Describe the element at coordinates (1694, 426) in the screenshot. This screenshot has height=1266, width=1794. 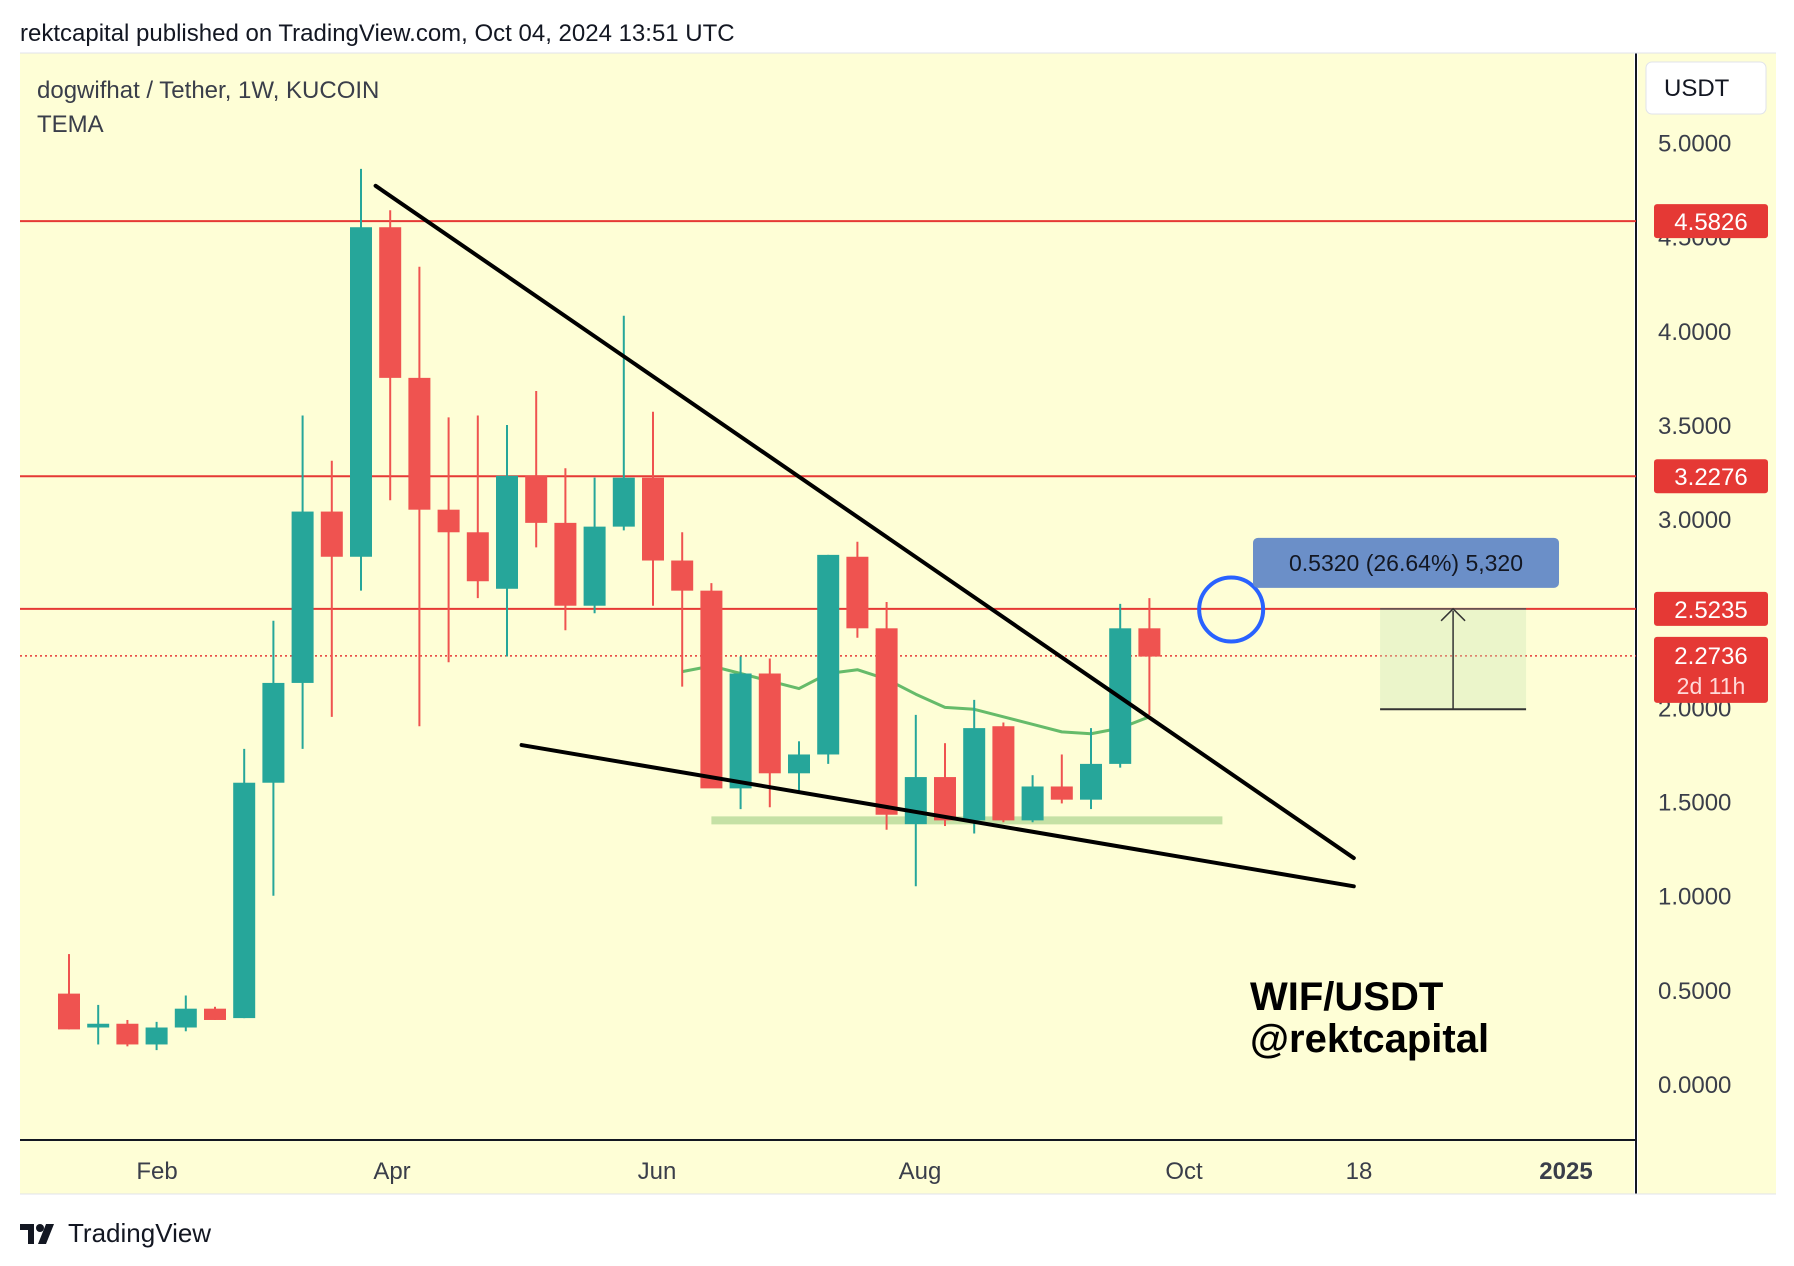
I see `y-tick-label: 3.5000` at that location.